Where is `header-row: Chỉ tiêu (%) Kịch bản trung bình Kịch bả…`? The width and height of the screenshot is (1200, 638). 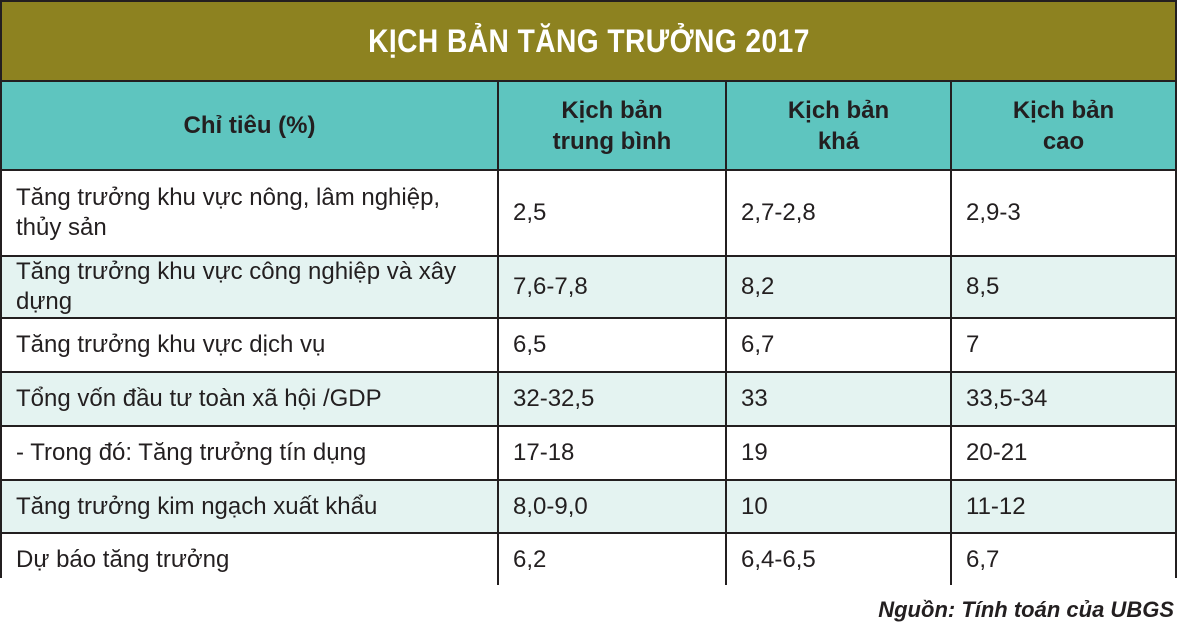
header-row: Chỉ tiêu (%) Kịch bản trung bình Kịch bả… is located at coordinates (588, 125).